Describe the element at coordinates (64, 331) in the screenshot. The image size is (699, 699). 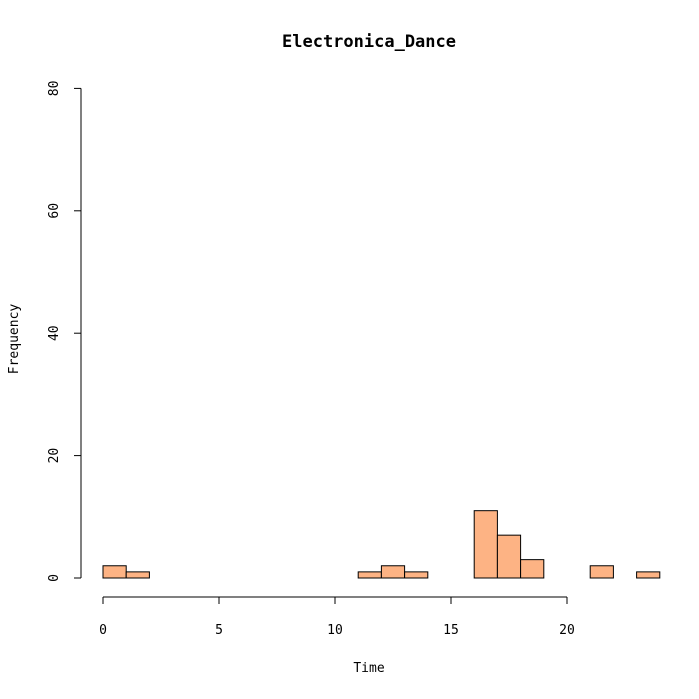
I see `y-axis: 0 20 40 60 80` at that location.